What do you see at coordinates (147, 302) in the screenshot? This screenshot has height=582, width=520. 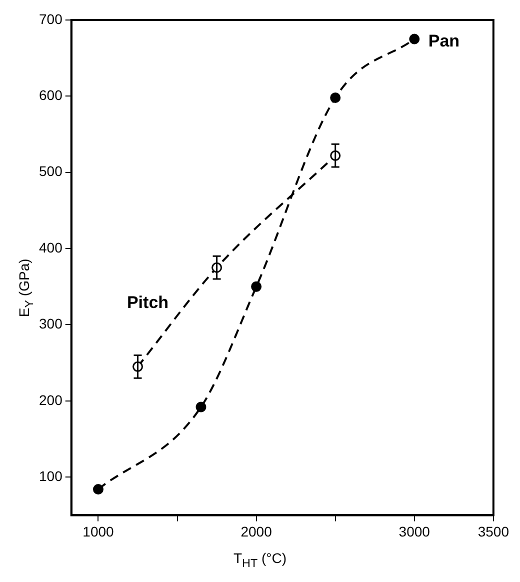 I see `series-label: Pitch` at bounding box center [147, 302].